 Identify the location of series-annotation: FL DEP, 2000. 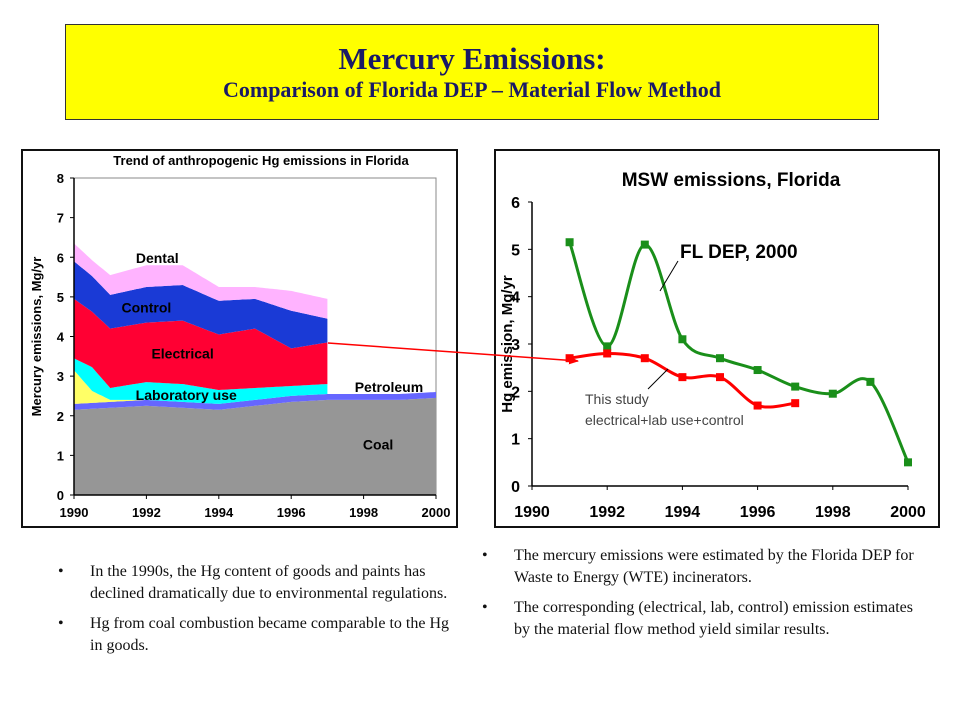
(739, 252).